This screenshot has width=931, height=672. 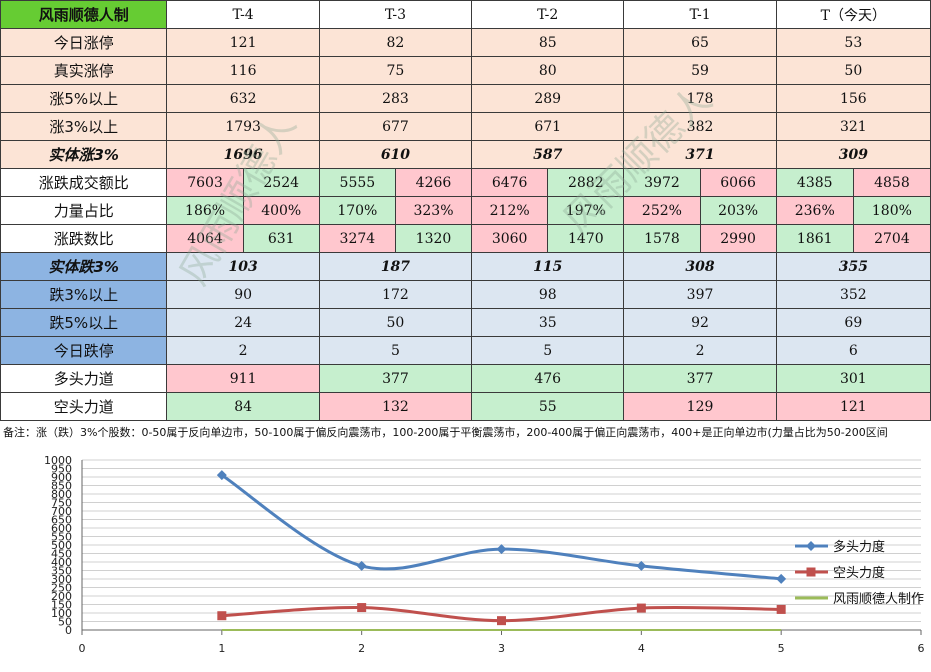 What do you see at coordinates (548, 378) in the screenshot?
I see `table-cell: 476` at bounding box center [548, 378].